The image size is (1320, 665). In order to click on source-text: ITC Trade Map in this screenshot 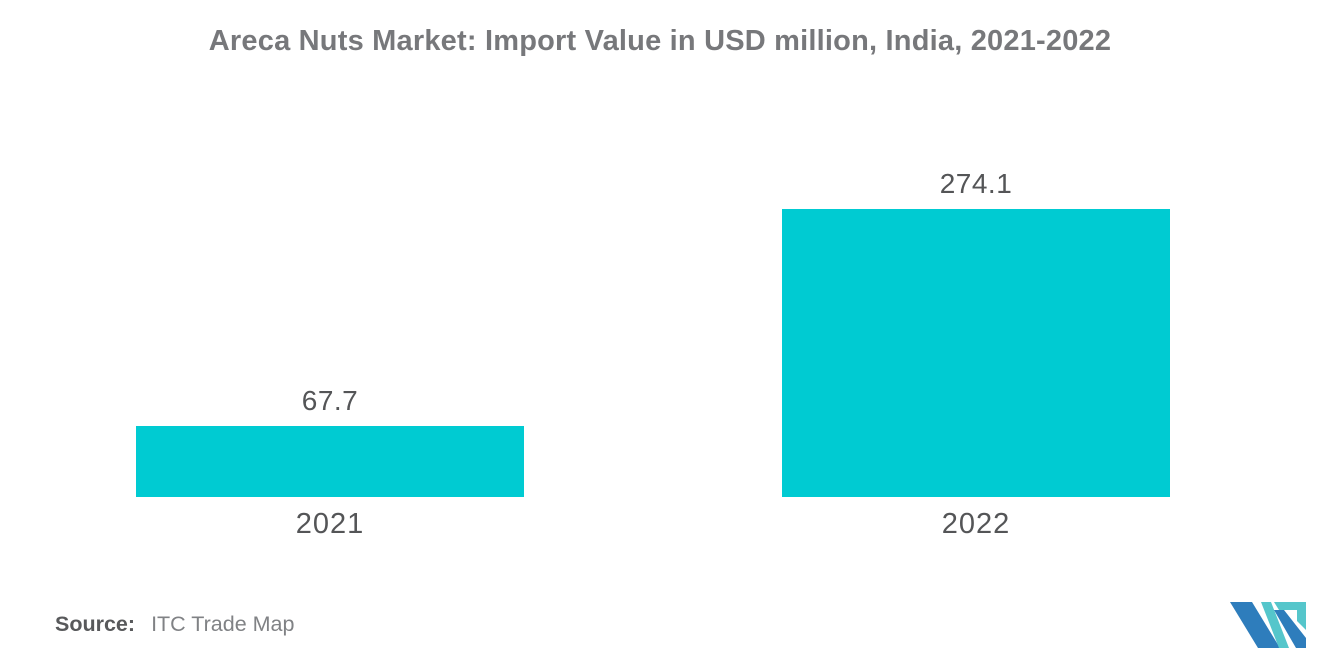, I will do `click(223, 624)`.